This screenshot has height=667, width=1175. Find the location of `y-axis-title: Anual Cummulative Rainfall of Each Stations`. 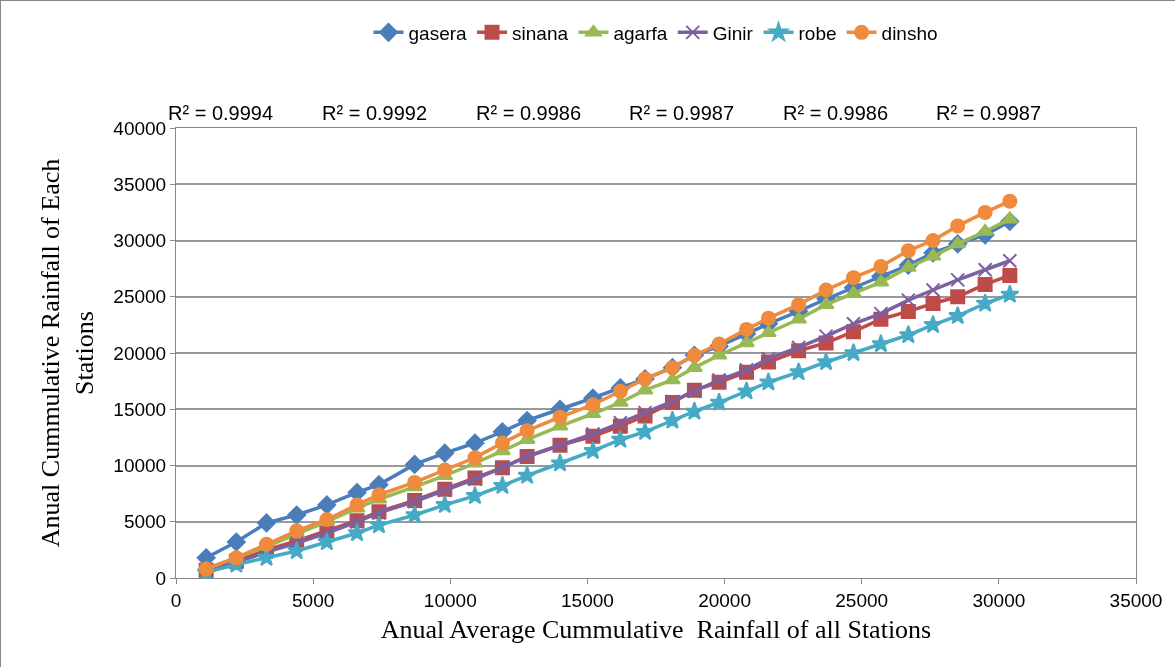

y-axis-title: Anual Cummulative Rainfall of Each Stations is located at coordinates (67, 353).